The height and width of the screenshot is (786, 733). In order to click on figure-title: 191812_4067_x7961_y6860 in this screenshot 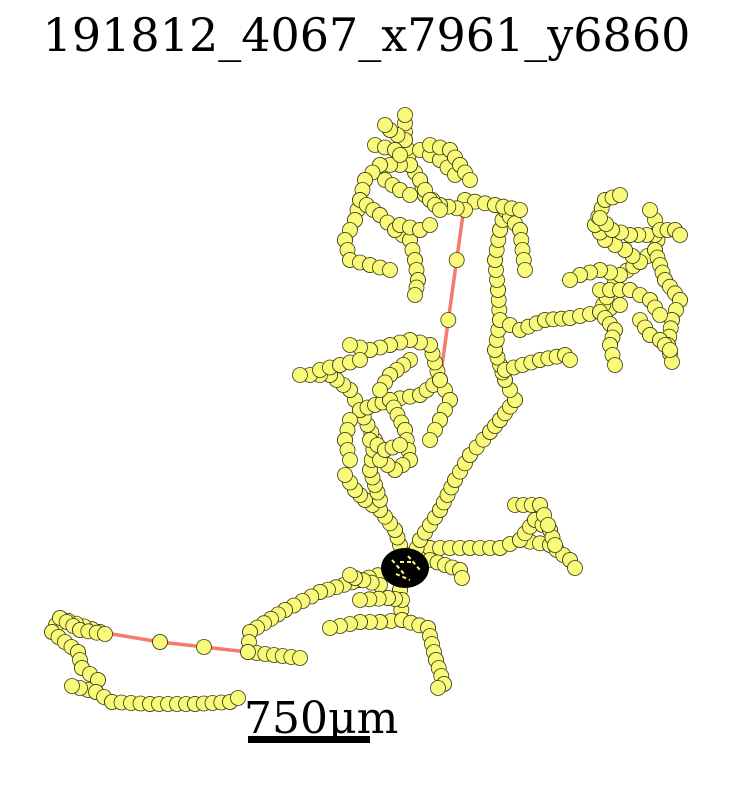, I will do `click(366, 35)`.